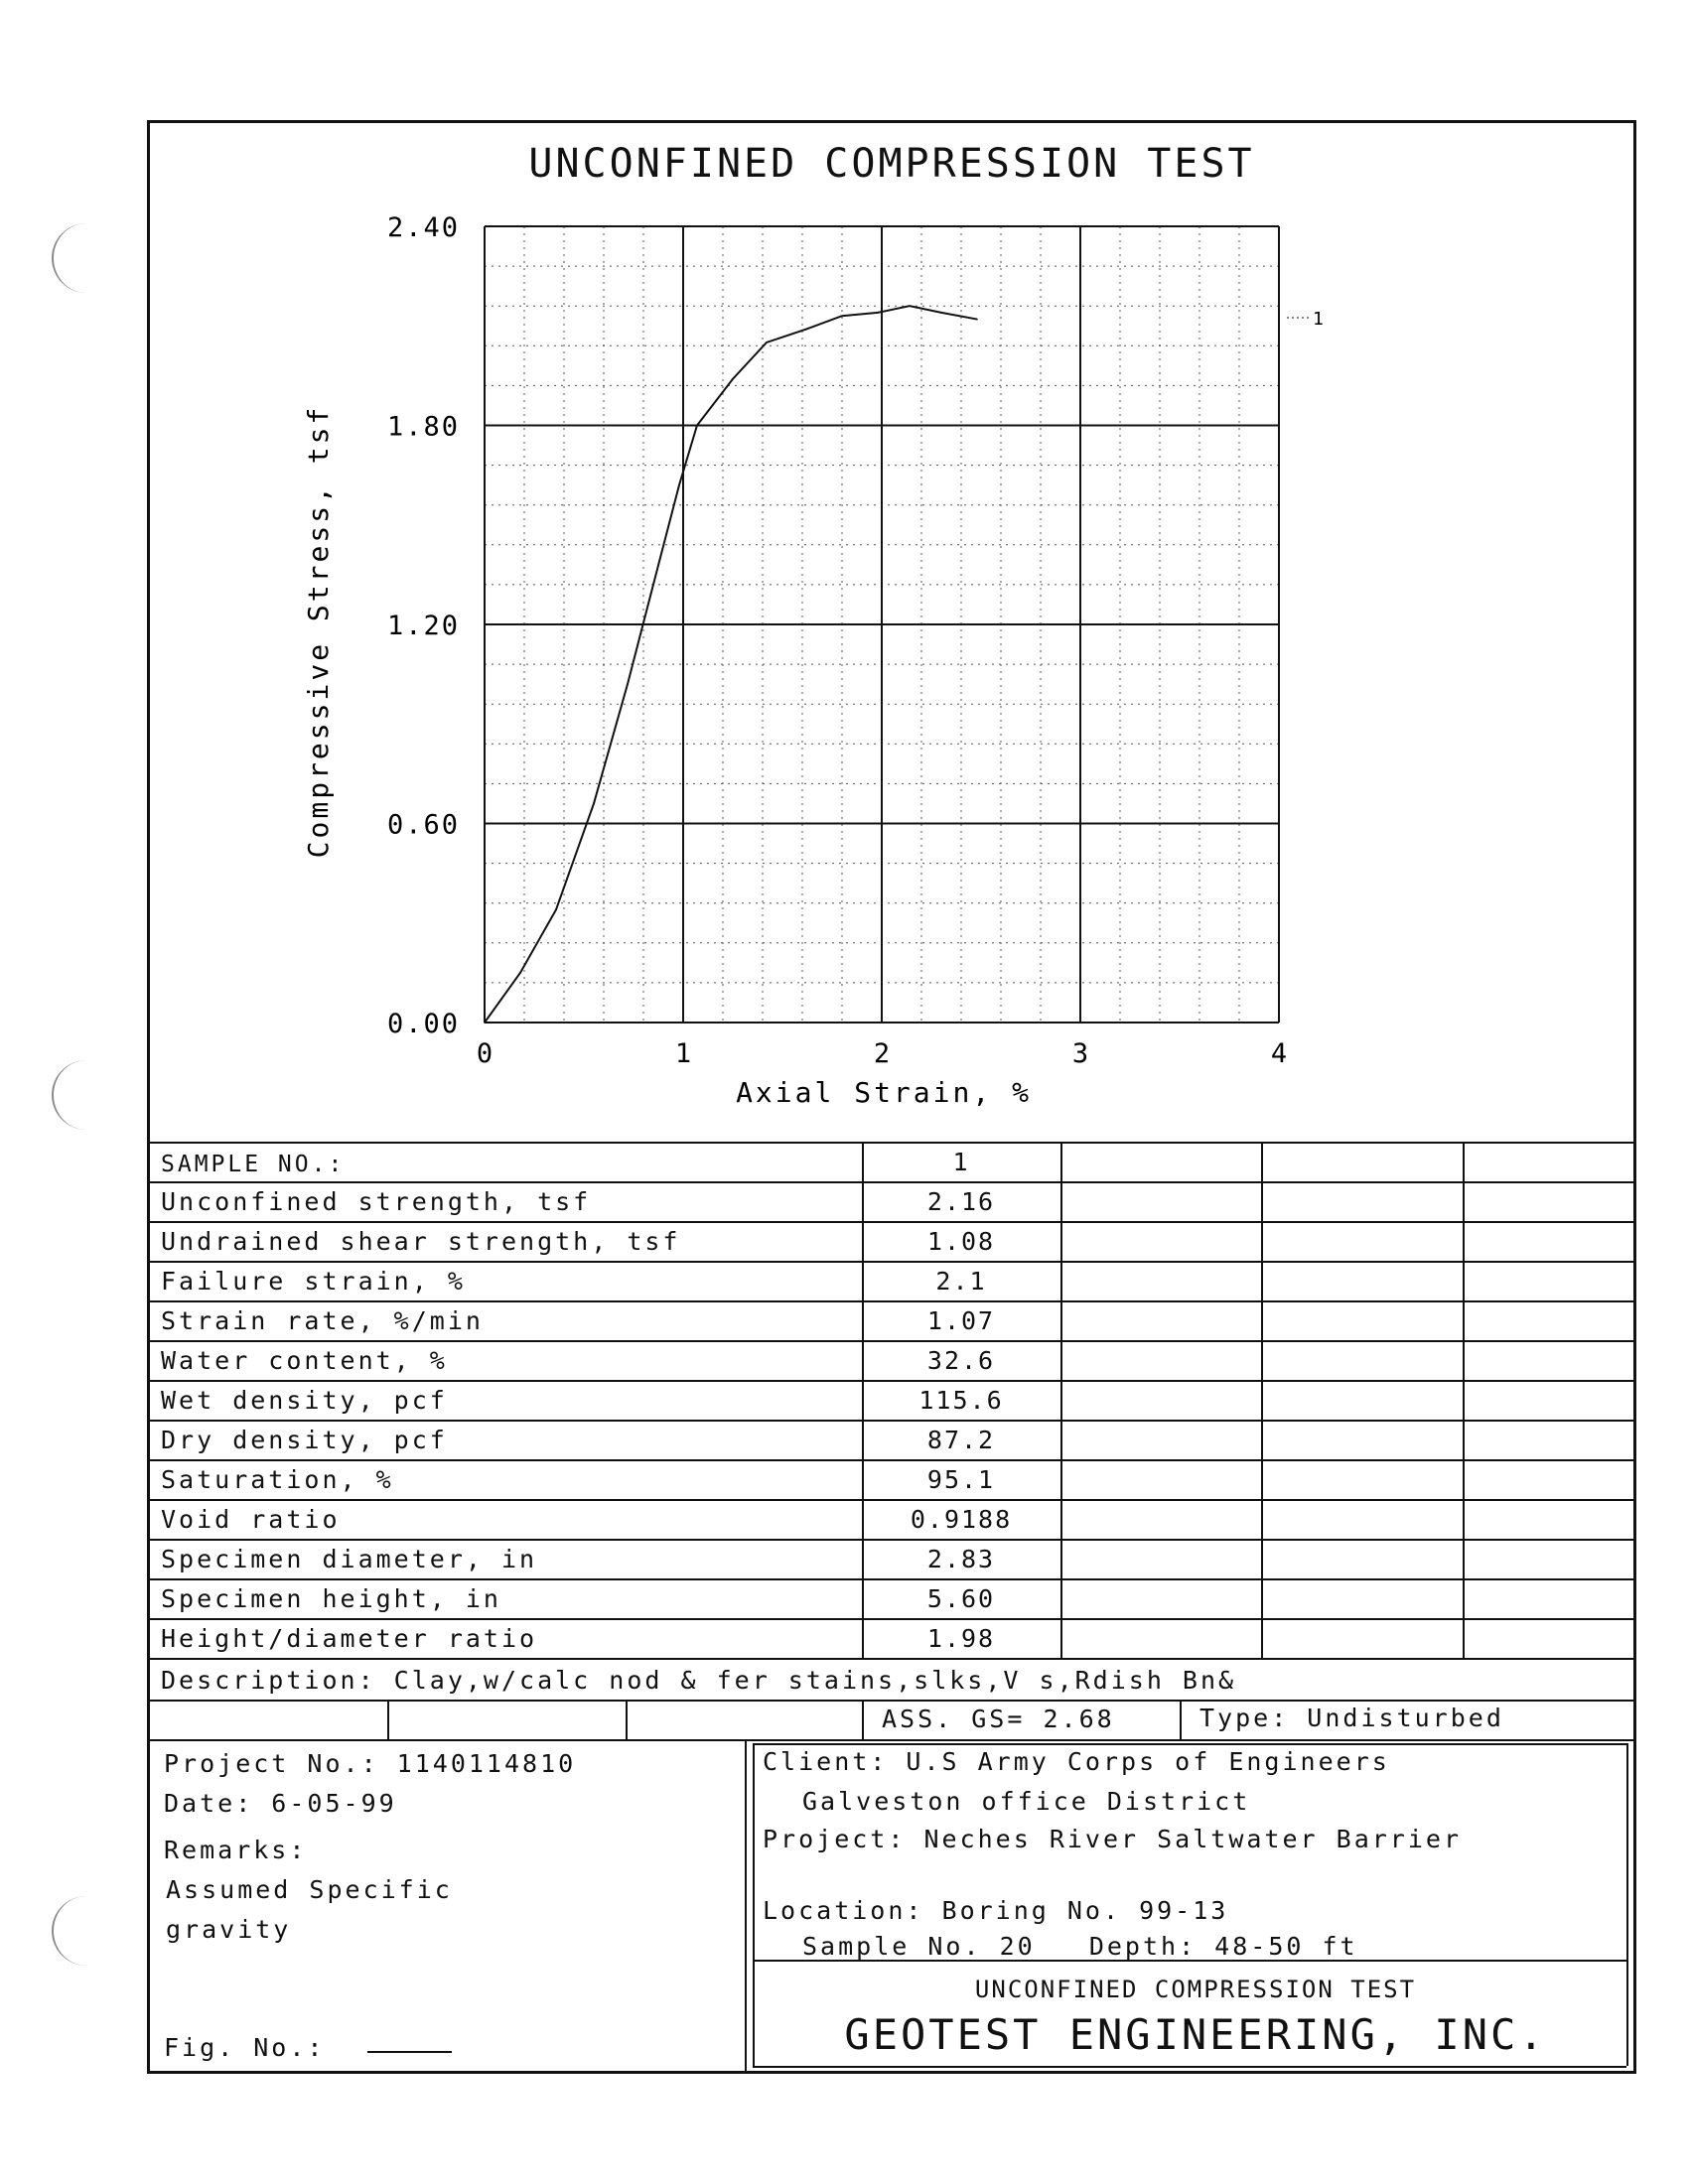 The height and width of the screenshot is (2184, 1692). What do you see at coordinates (423, 427) in the screenshot?
I see `y-tick-label: 1.80` at bounding box center [423, 427].